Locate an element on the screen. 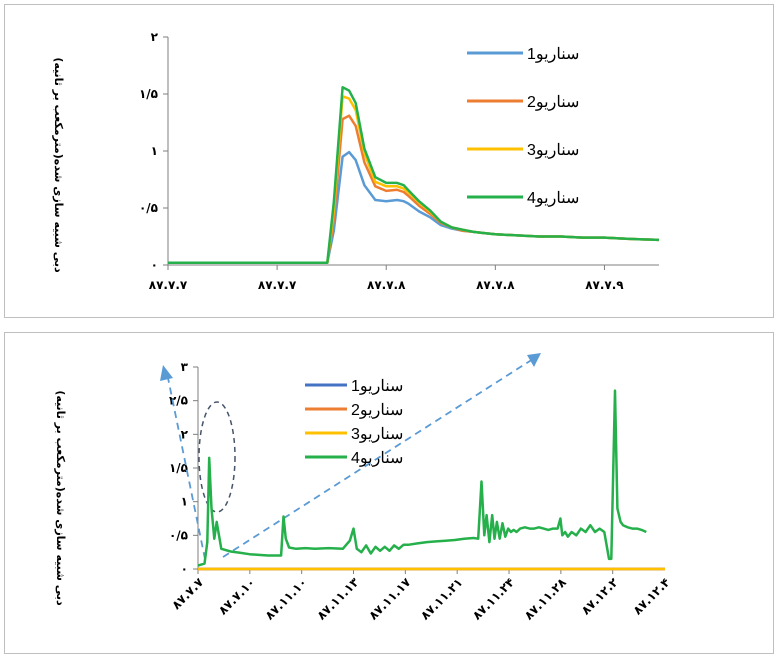  x-tick-label: ۸۷.۱۱.۱۰ is located at coordinates (285, 598).